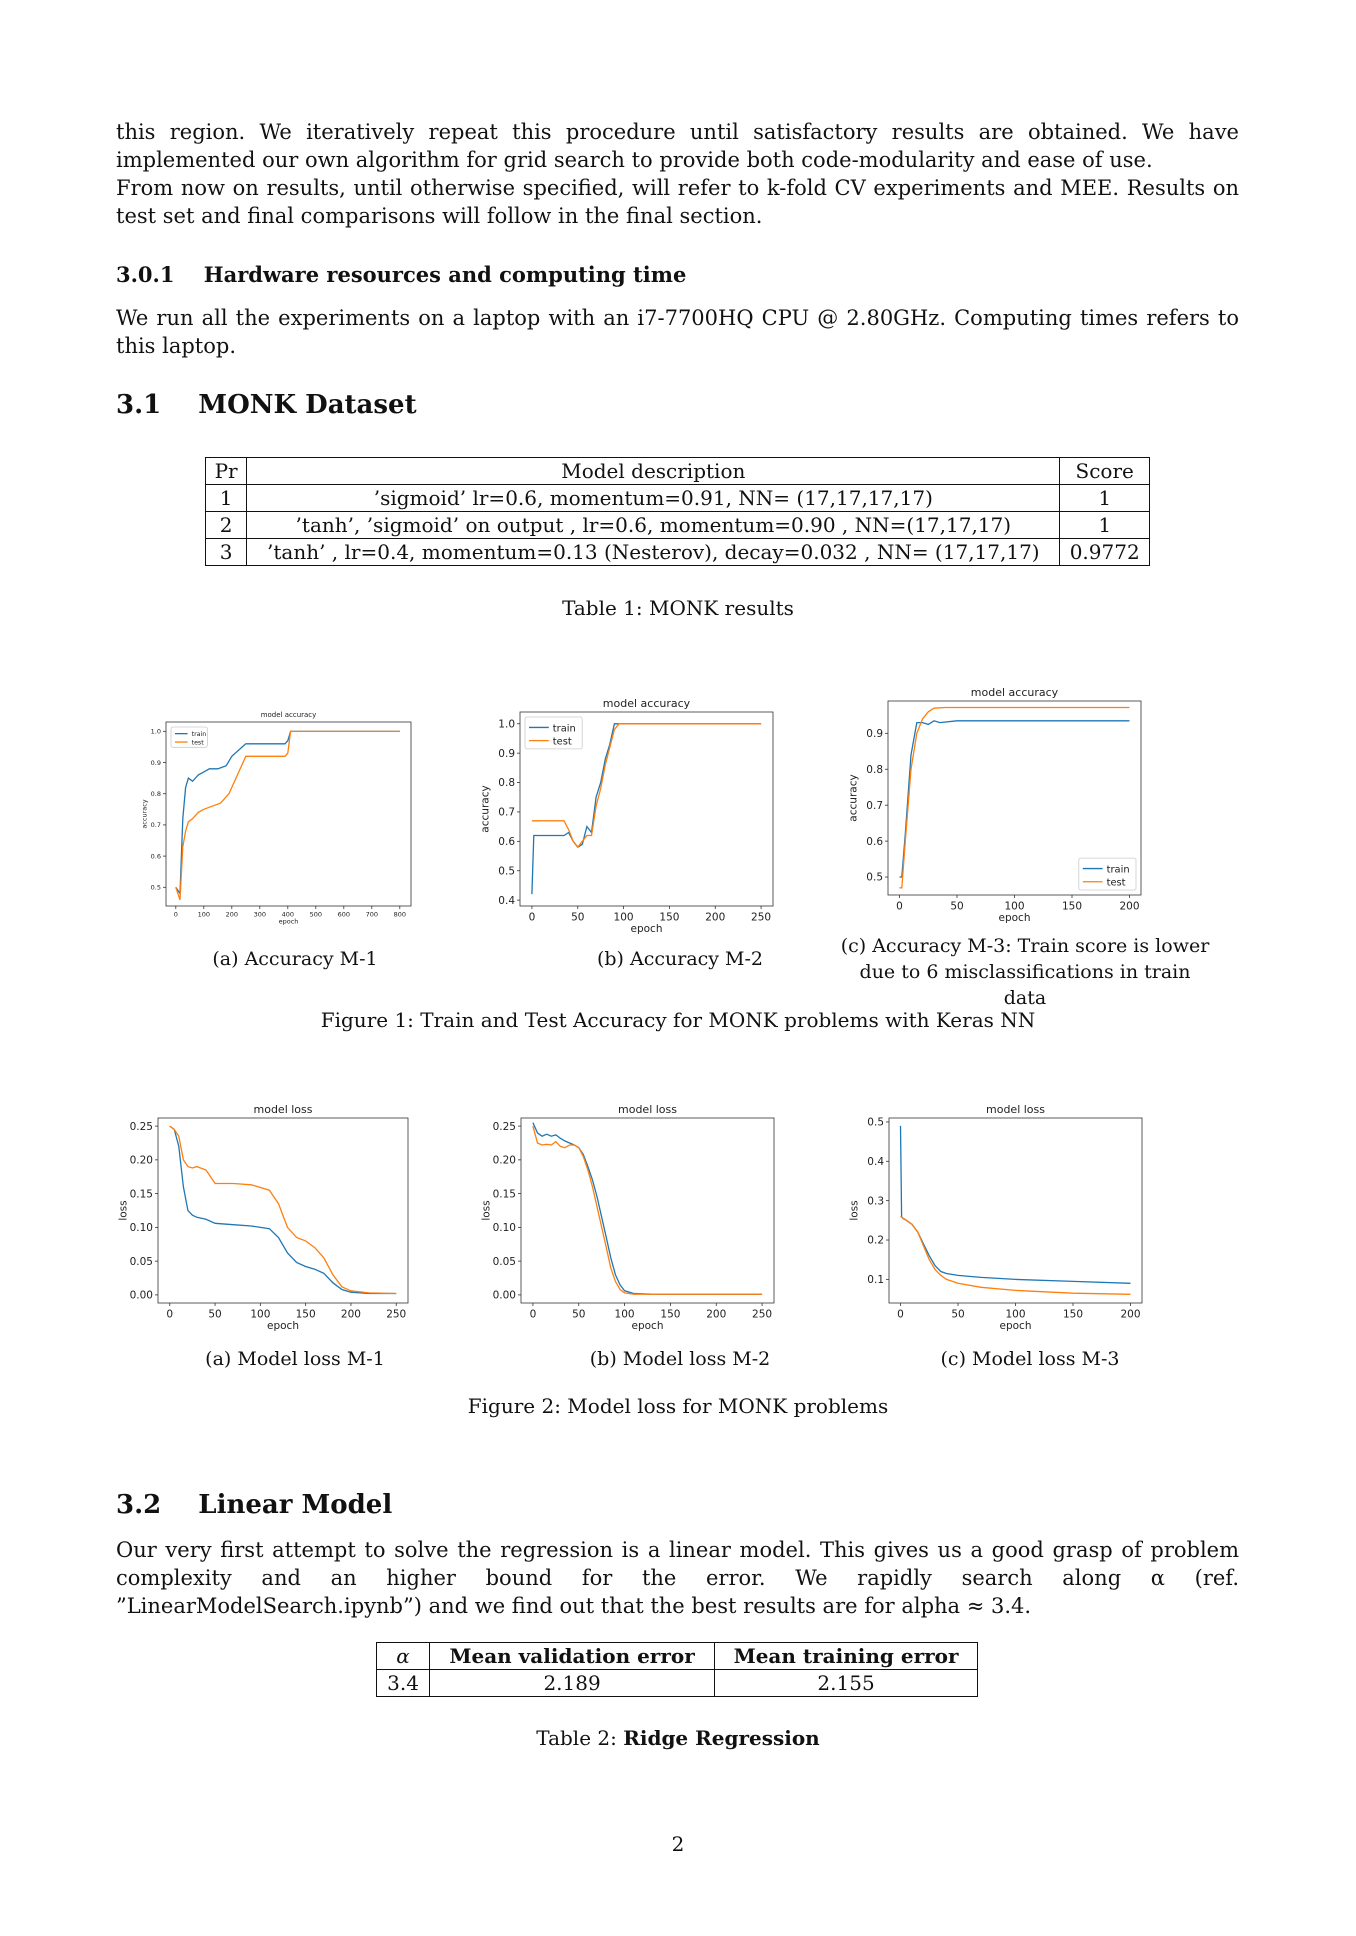 The height and width of the screenshot is (1936, 1356). What do you see at coordinates (139, 1505) in the screenshot?
I see `section-number: 3.2` at bounding box center [139, 1505].